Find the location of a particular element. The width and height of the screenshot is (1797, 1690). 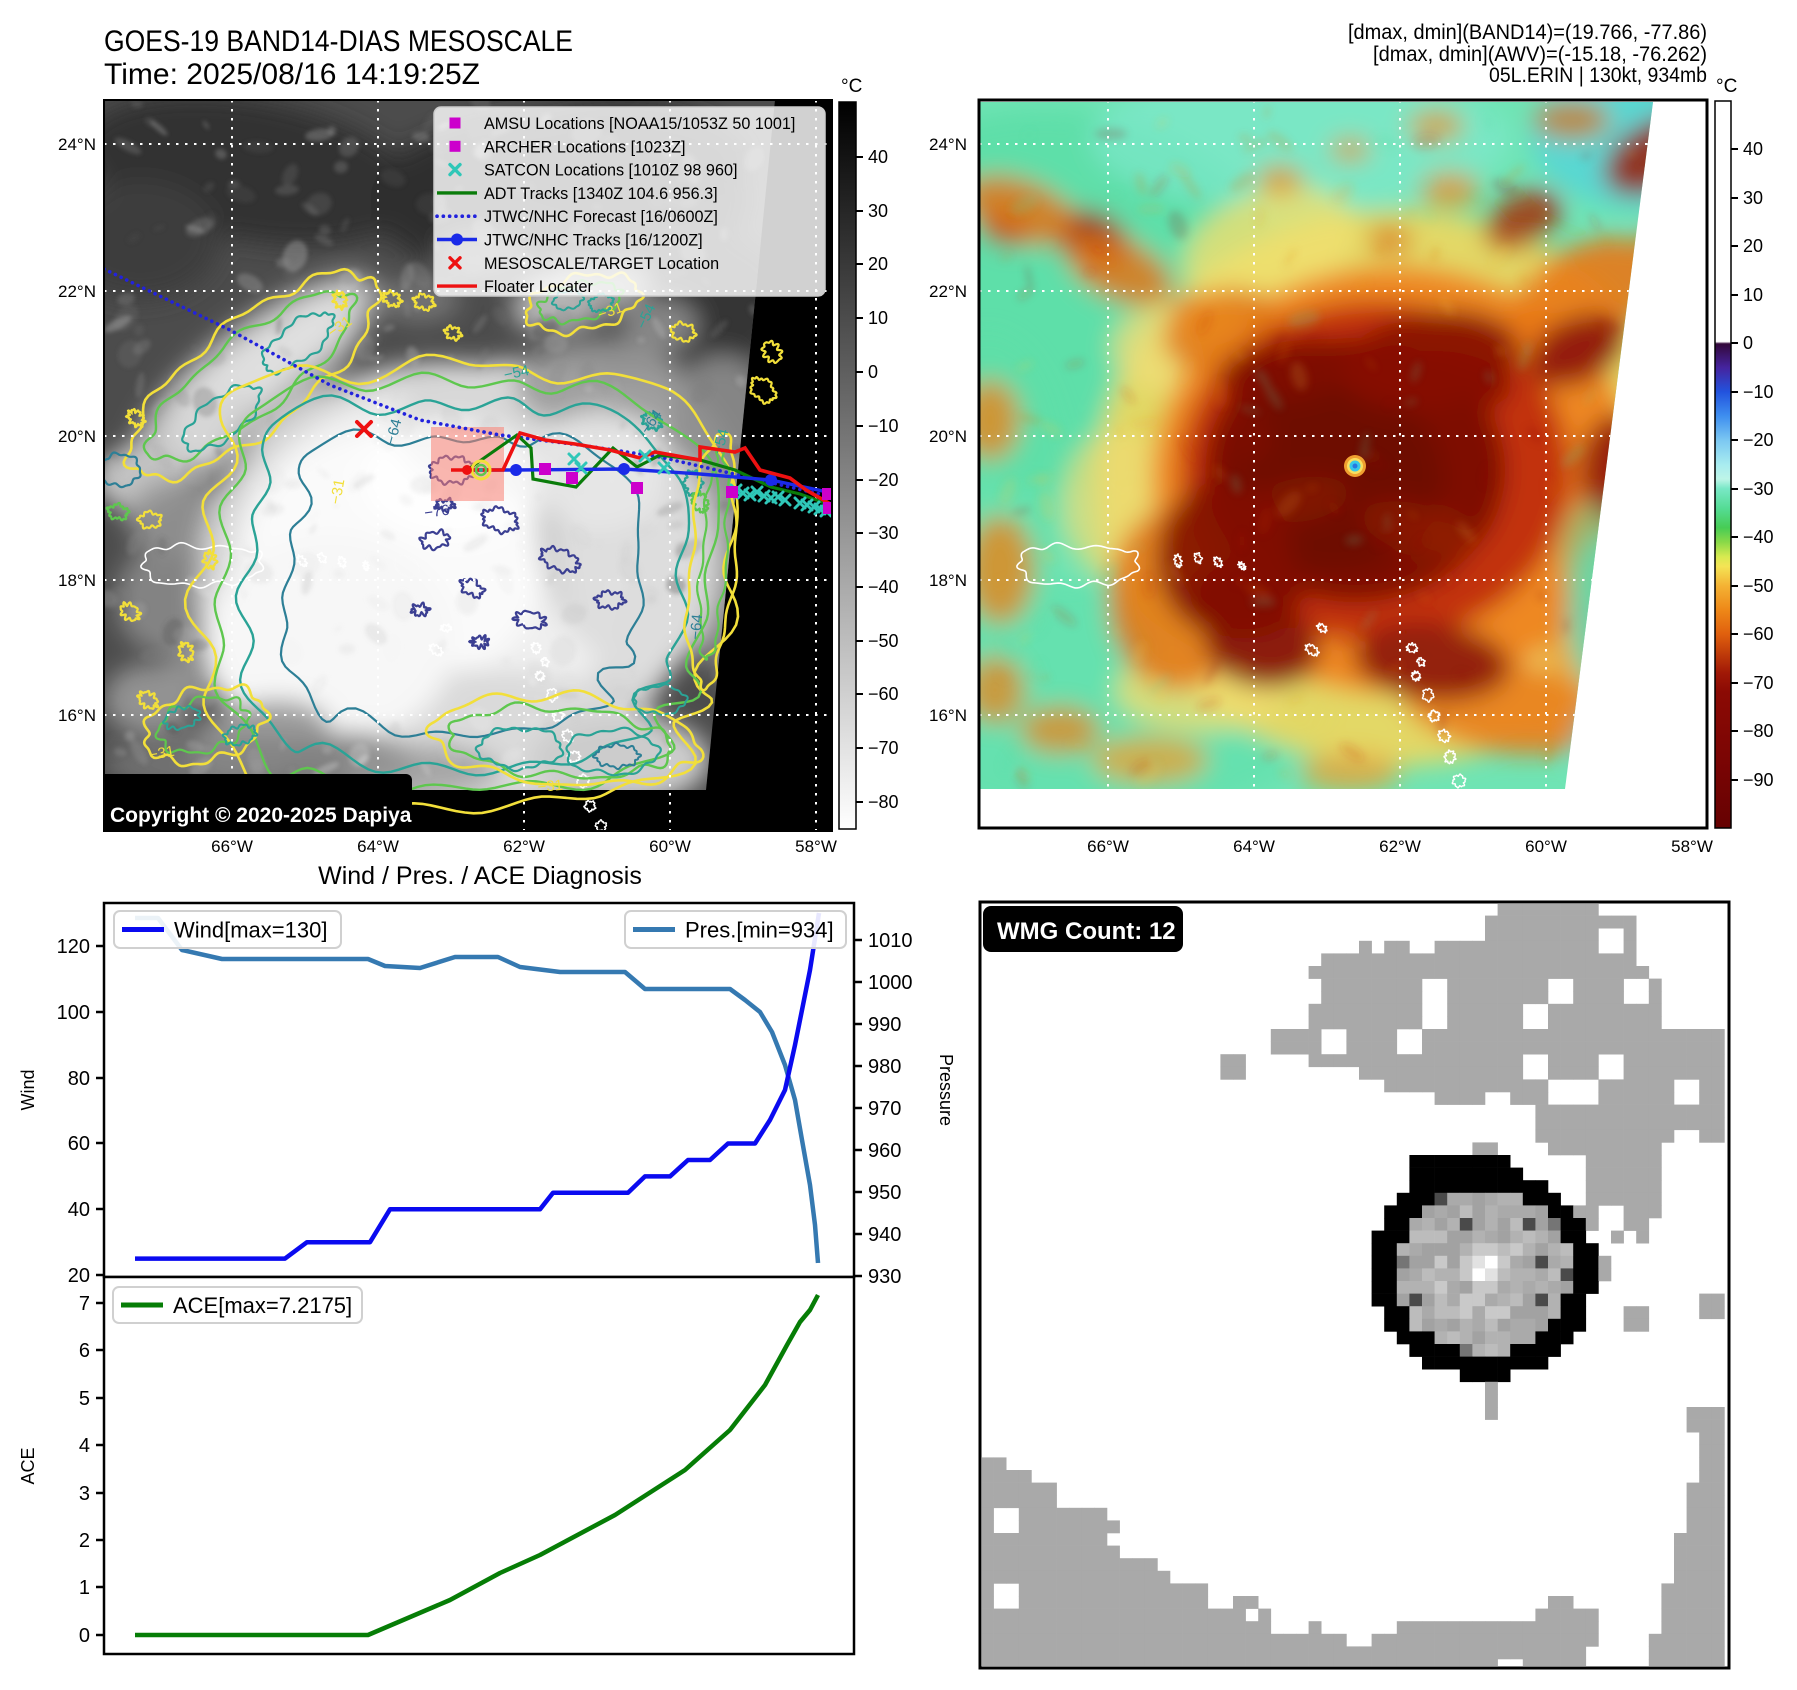

svg-text: 7 is located at coordinates (84, 1304).